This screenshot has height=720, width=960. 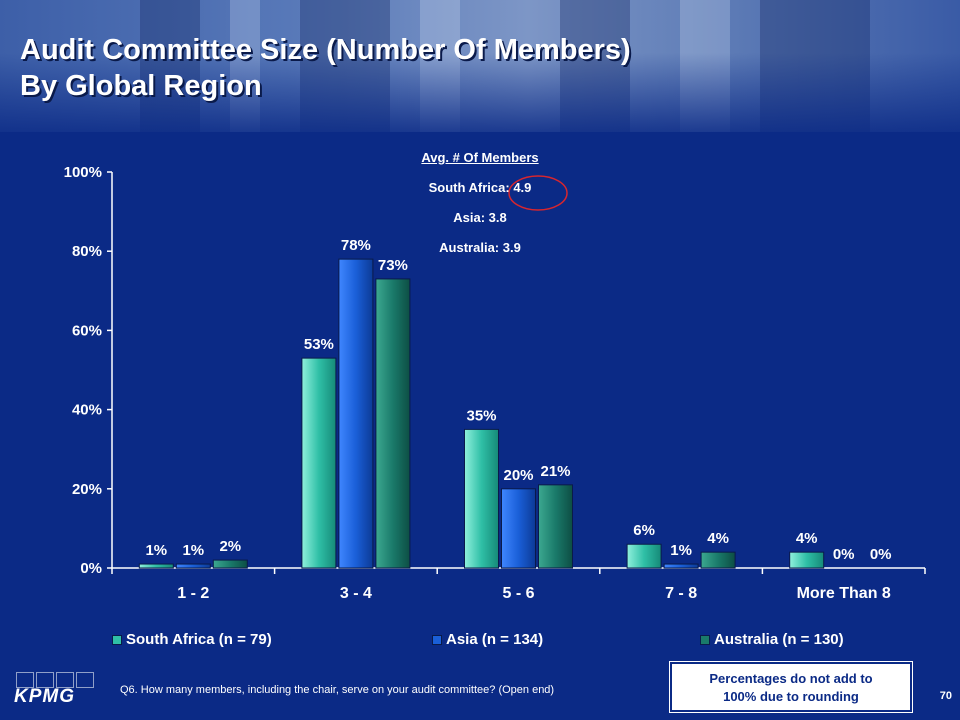 What do you see at coordinates (480, 217) in the screenshot?
I see `average-asia: Asia: 3.8` at bounding box center [480, 217].